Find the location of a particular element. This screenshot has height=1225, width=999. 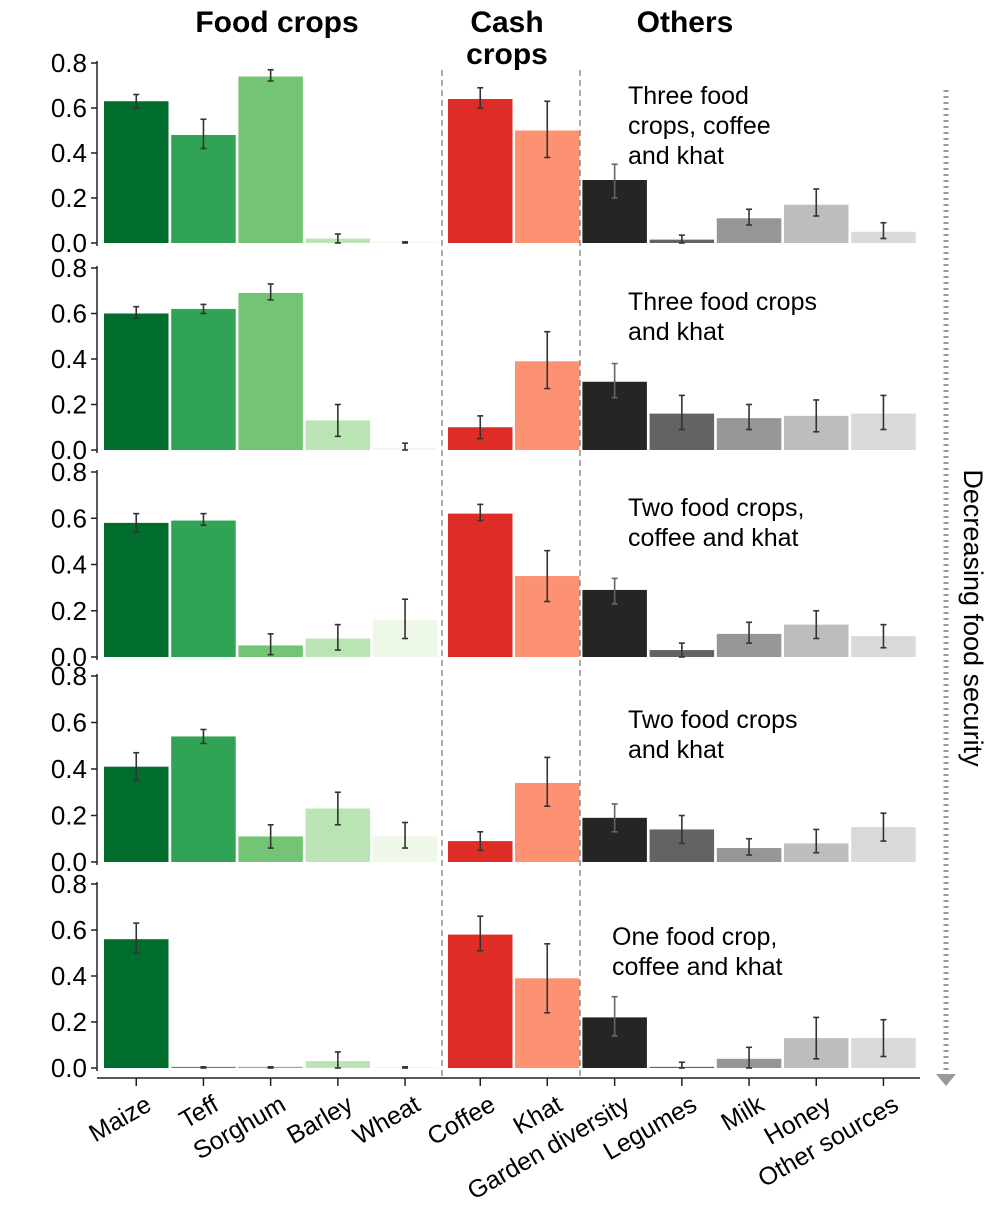

group-title-line: Others is located at coordinates (685, 22).